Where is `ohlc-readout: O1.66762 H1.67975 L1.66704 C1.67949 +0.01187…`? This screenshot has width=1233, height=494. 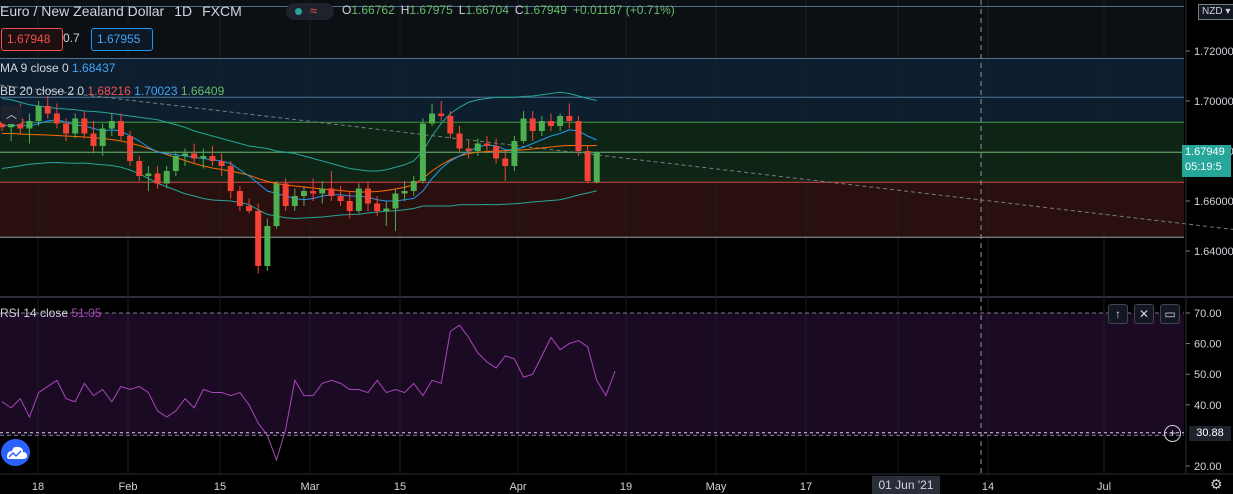
ohlc-readout: O1.66762 H1.67975 L1.66704 C1.67949 +0.01187… is located at coordinates (511, 10).